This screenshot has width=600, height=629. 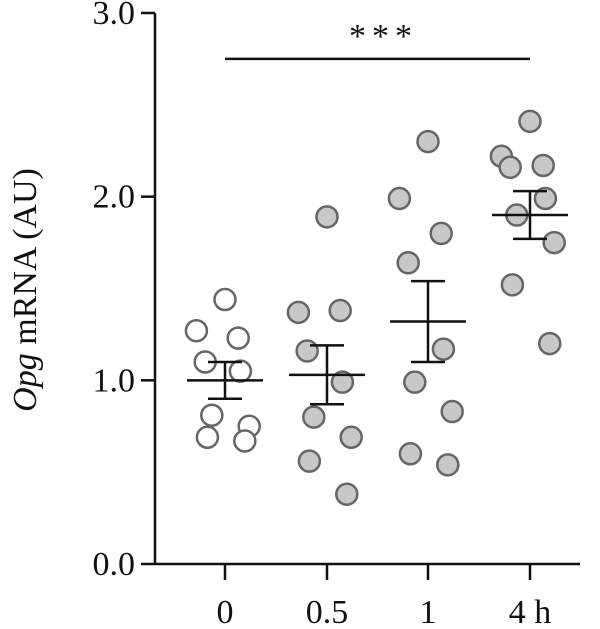 I want to click on x-tick-label: 0.5, so click(x=327, y=611).